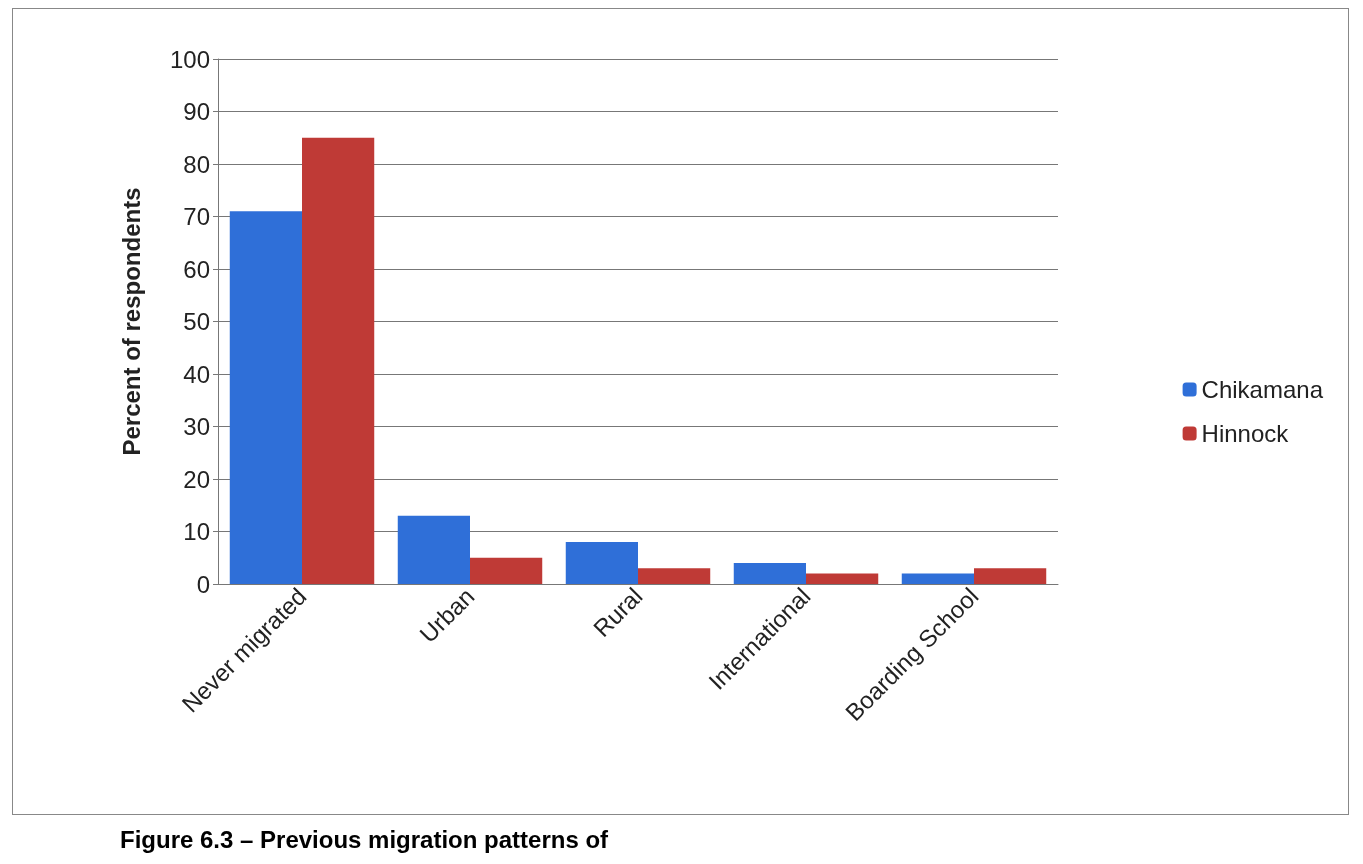 The image size is (1363, 864). What do you see at coordinates (196, 111) in the screenshot?
I see `y-tick-label: 90` at bounding box center [196, 111].